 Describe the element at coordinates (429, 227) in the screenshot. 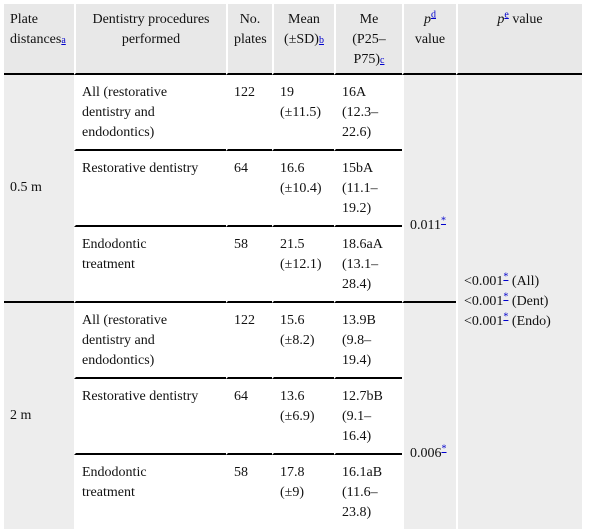

I see `p-d-cell: 0.011*` at that location.